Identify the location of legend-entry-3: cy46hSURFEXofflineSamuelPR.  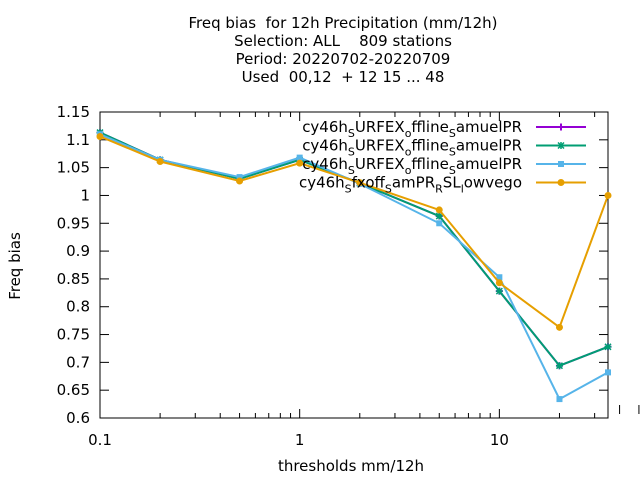
(444, 166).